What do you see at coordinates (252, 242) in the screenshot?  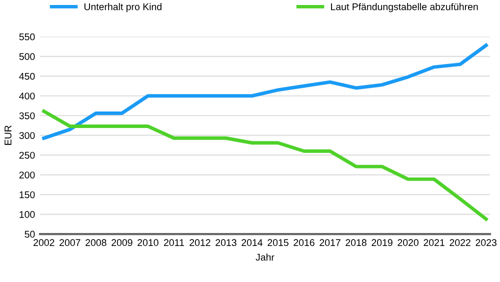 I see `x-tick-label: 2014` at bounding box center [252, 242].